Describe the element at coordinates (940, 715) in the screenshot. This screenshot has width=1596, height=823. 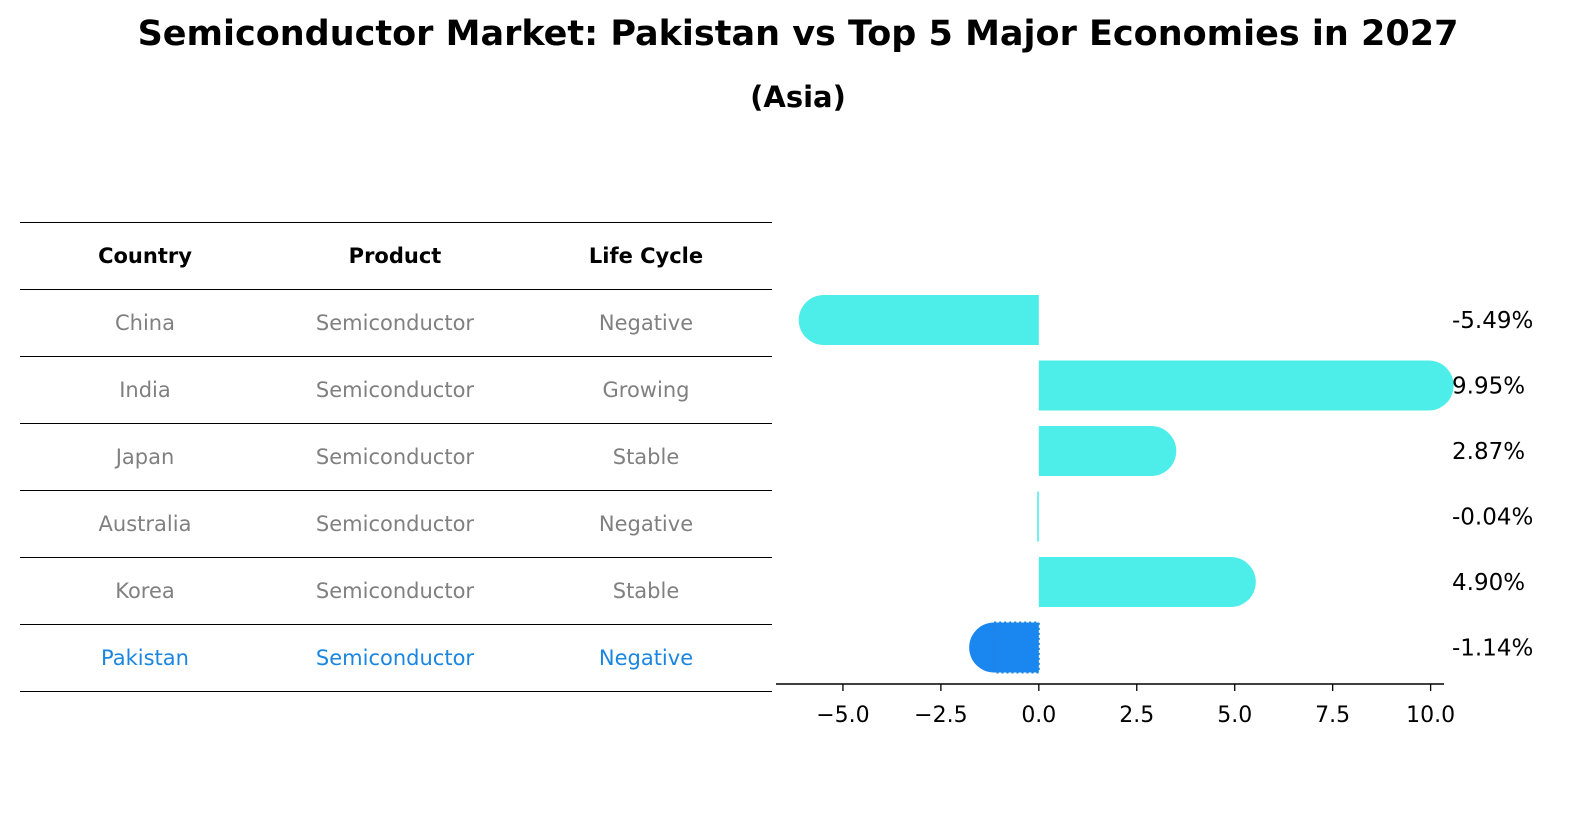
I see `x-tick-label: −2.5` at that location.